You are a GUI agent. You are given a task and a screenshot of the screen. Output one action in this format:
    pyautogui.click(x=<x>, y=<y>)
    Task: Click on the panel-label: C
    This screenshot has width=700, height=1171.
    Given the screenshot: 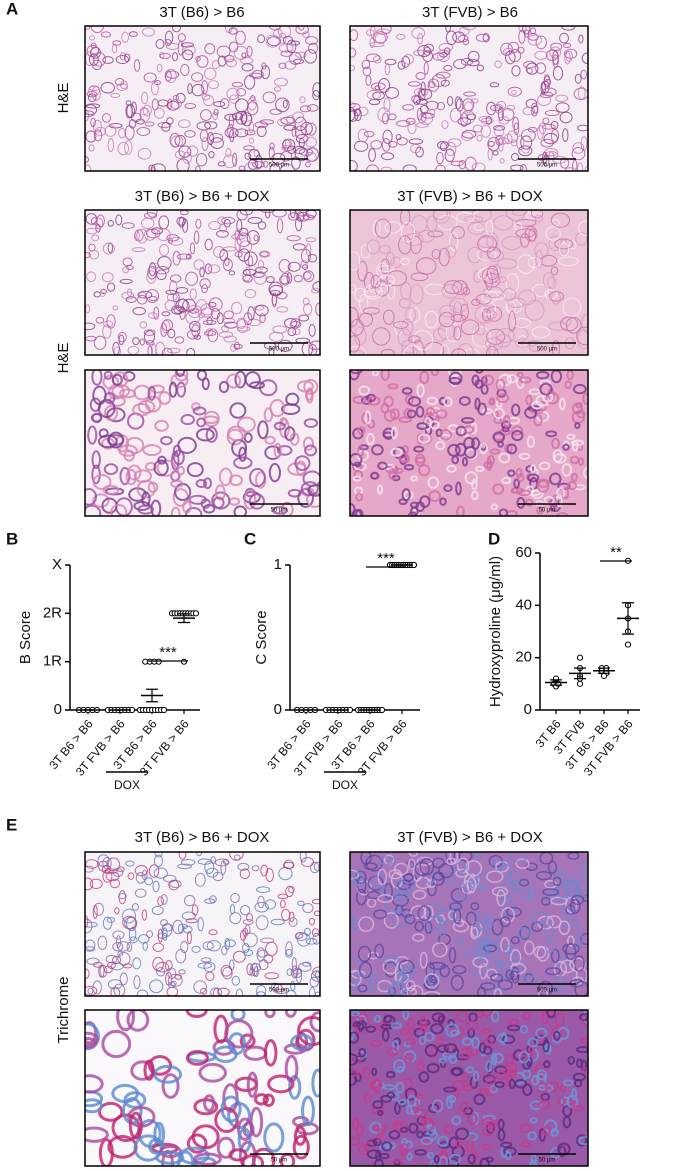 What is the action you would take?
    pyautogui.click(x=250, y=538)
    